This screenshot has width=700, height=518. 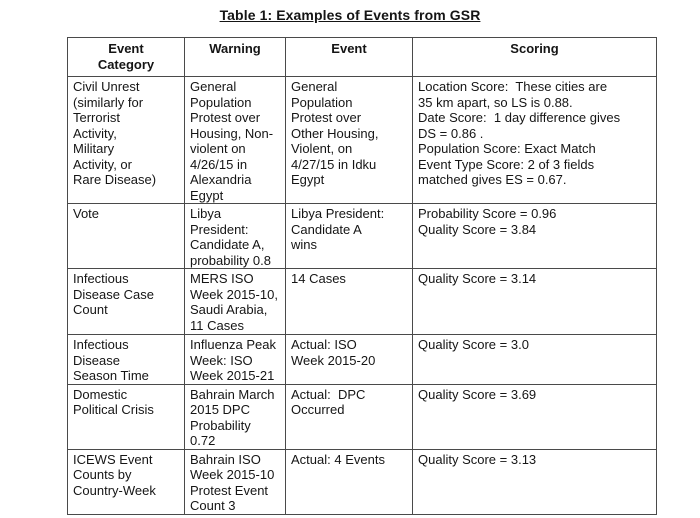 What do you see at coordinates (126, 57) in the screenshot?
I see `column-header-event-category: Event Category` at bounding box center [126, 57].